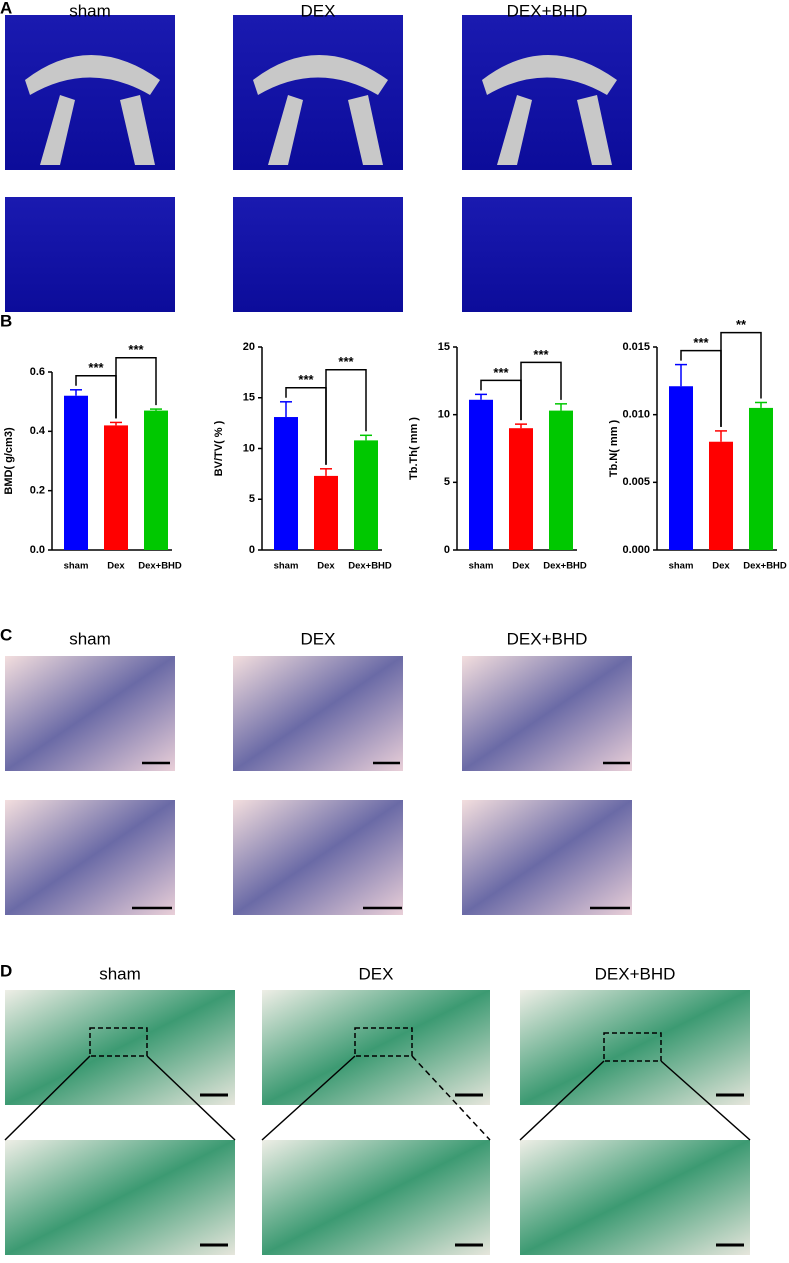  Describe the element at coordinates (614, 448) in the screenshot. I see `y-axis-label: Tb.N( mm )` at that location.